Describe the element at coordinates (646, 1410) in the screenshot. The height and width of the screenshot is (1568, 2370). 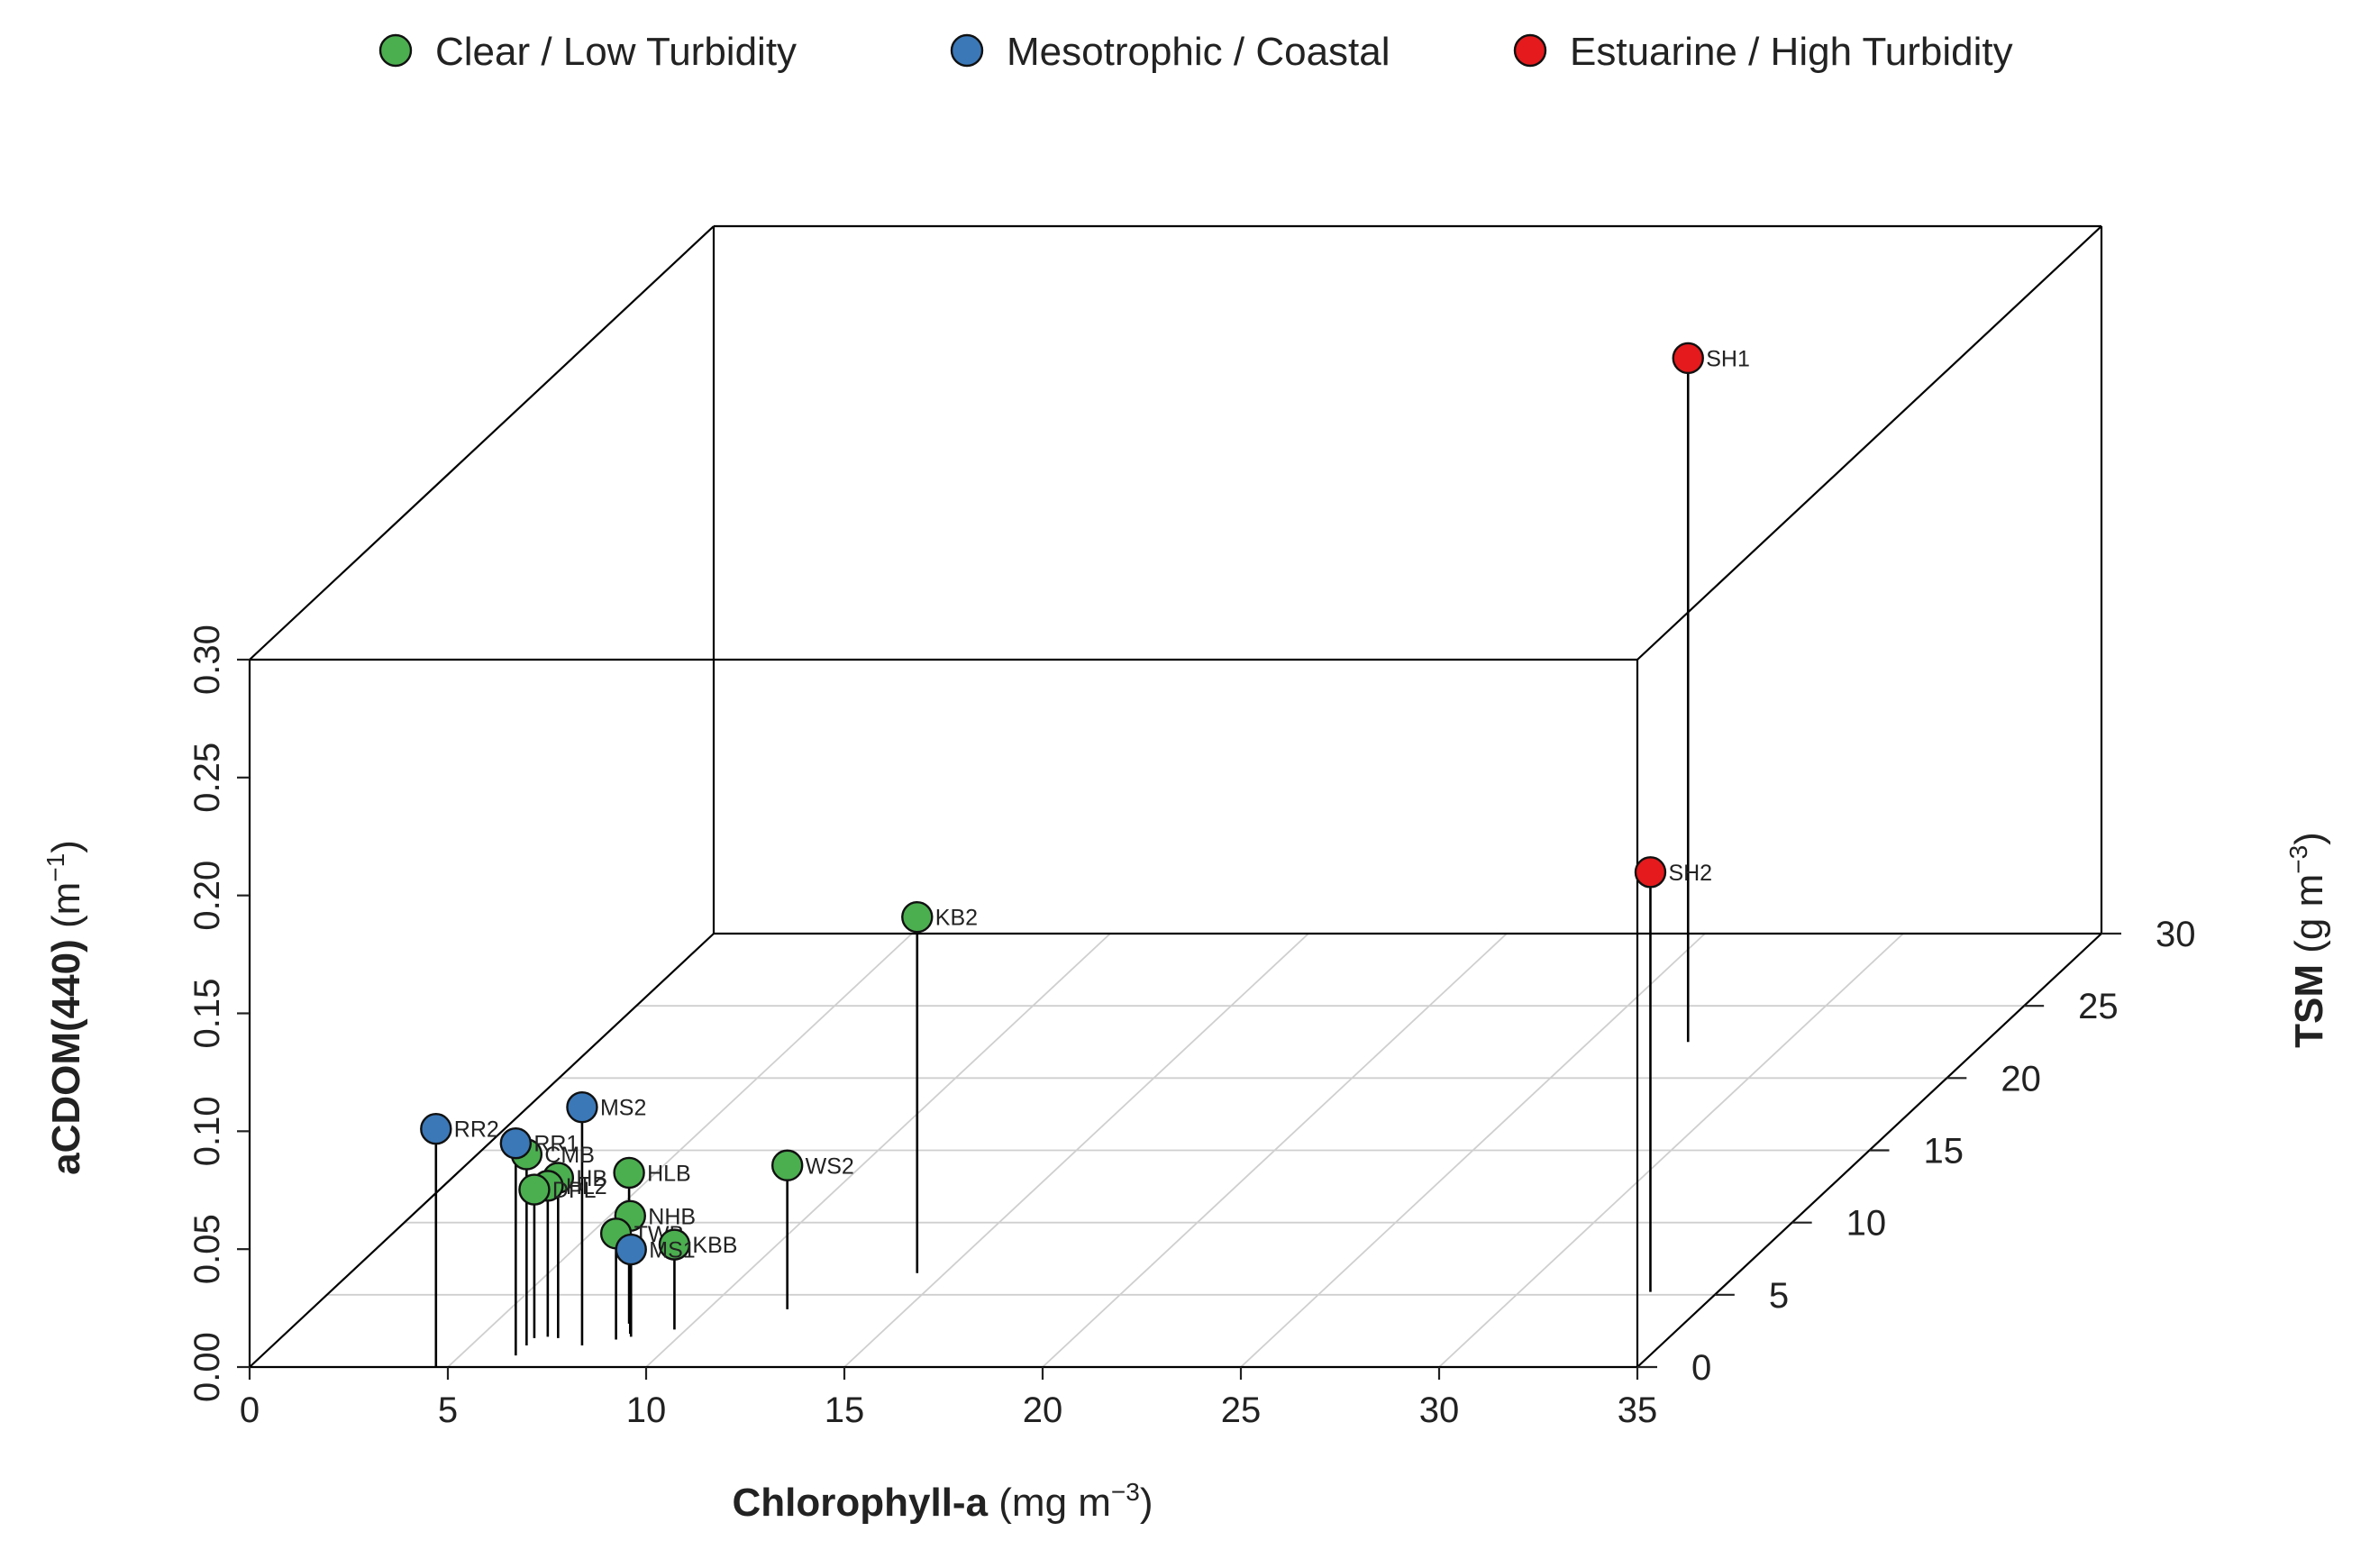
I see `x-tick-label: 10` at that location.